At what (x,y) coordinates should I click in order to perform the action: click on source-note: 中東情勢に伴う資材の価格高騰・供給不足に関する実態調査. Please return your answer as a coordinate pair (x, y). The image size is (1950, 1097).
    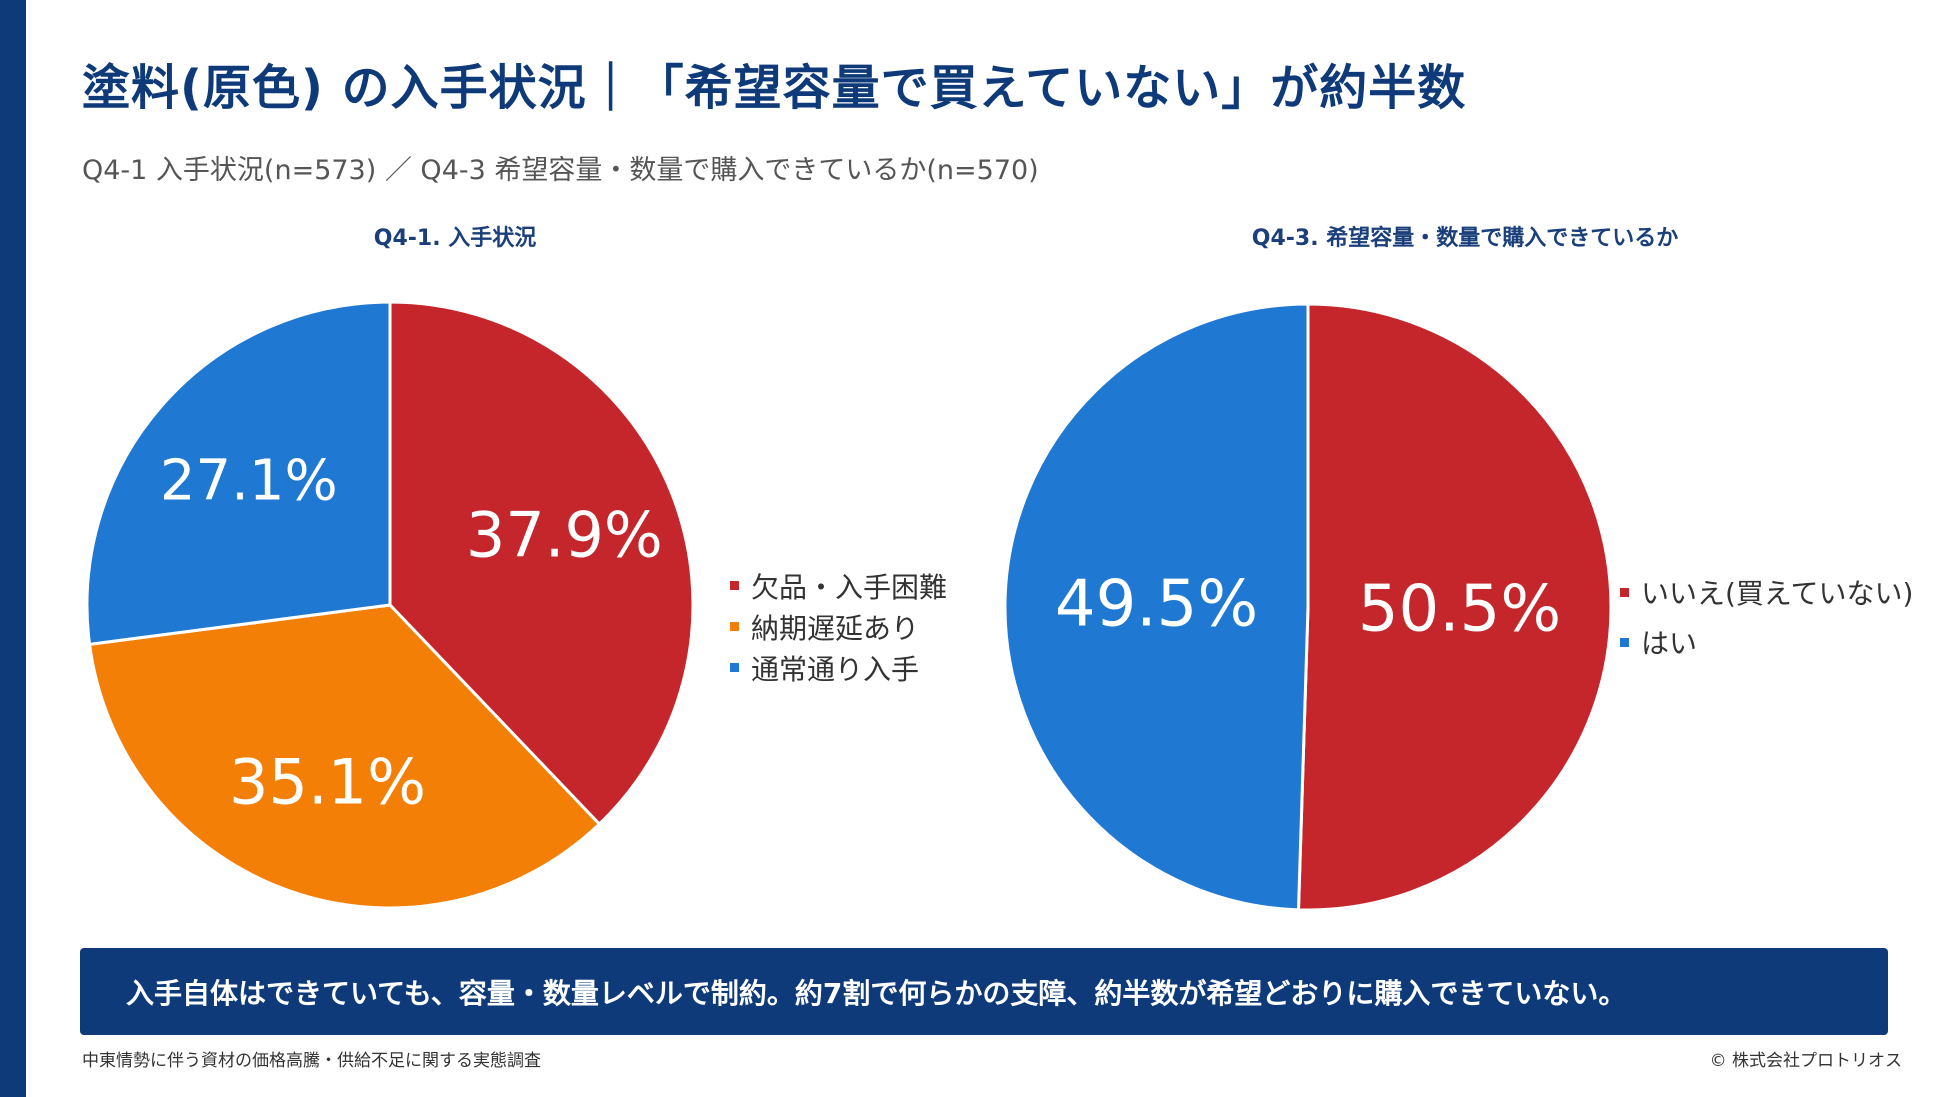
    Looking at the image, I should click on (311, 1061).